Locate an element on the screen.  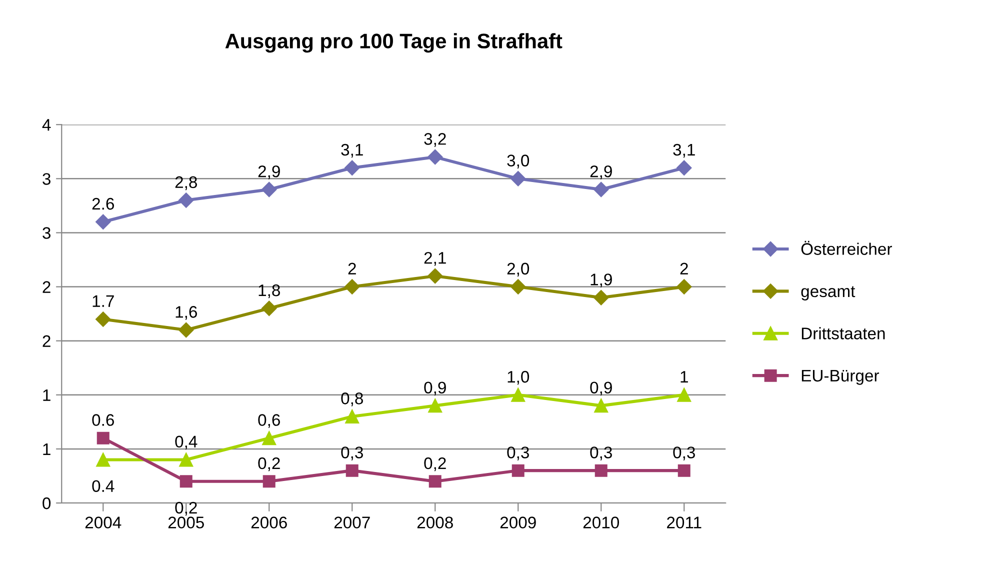
data-label: 2.6 is located at coordinates (103, 204).